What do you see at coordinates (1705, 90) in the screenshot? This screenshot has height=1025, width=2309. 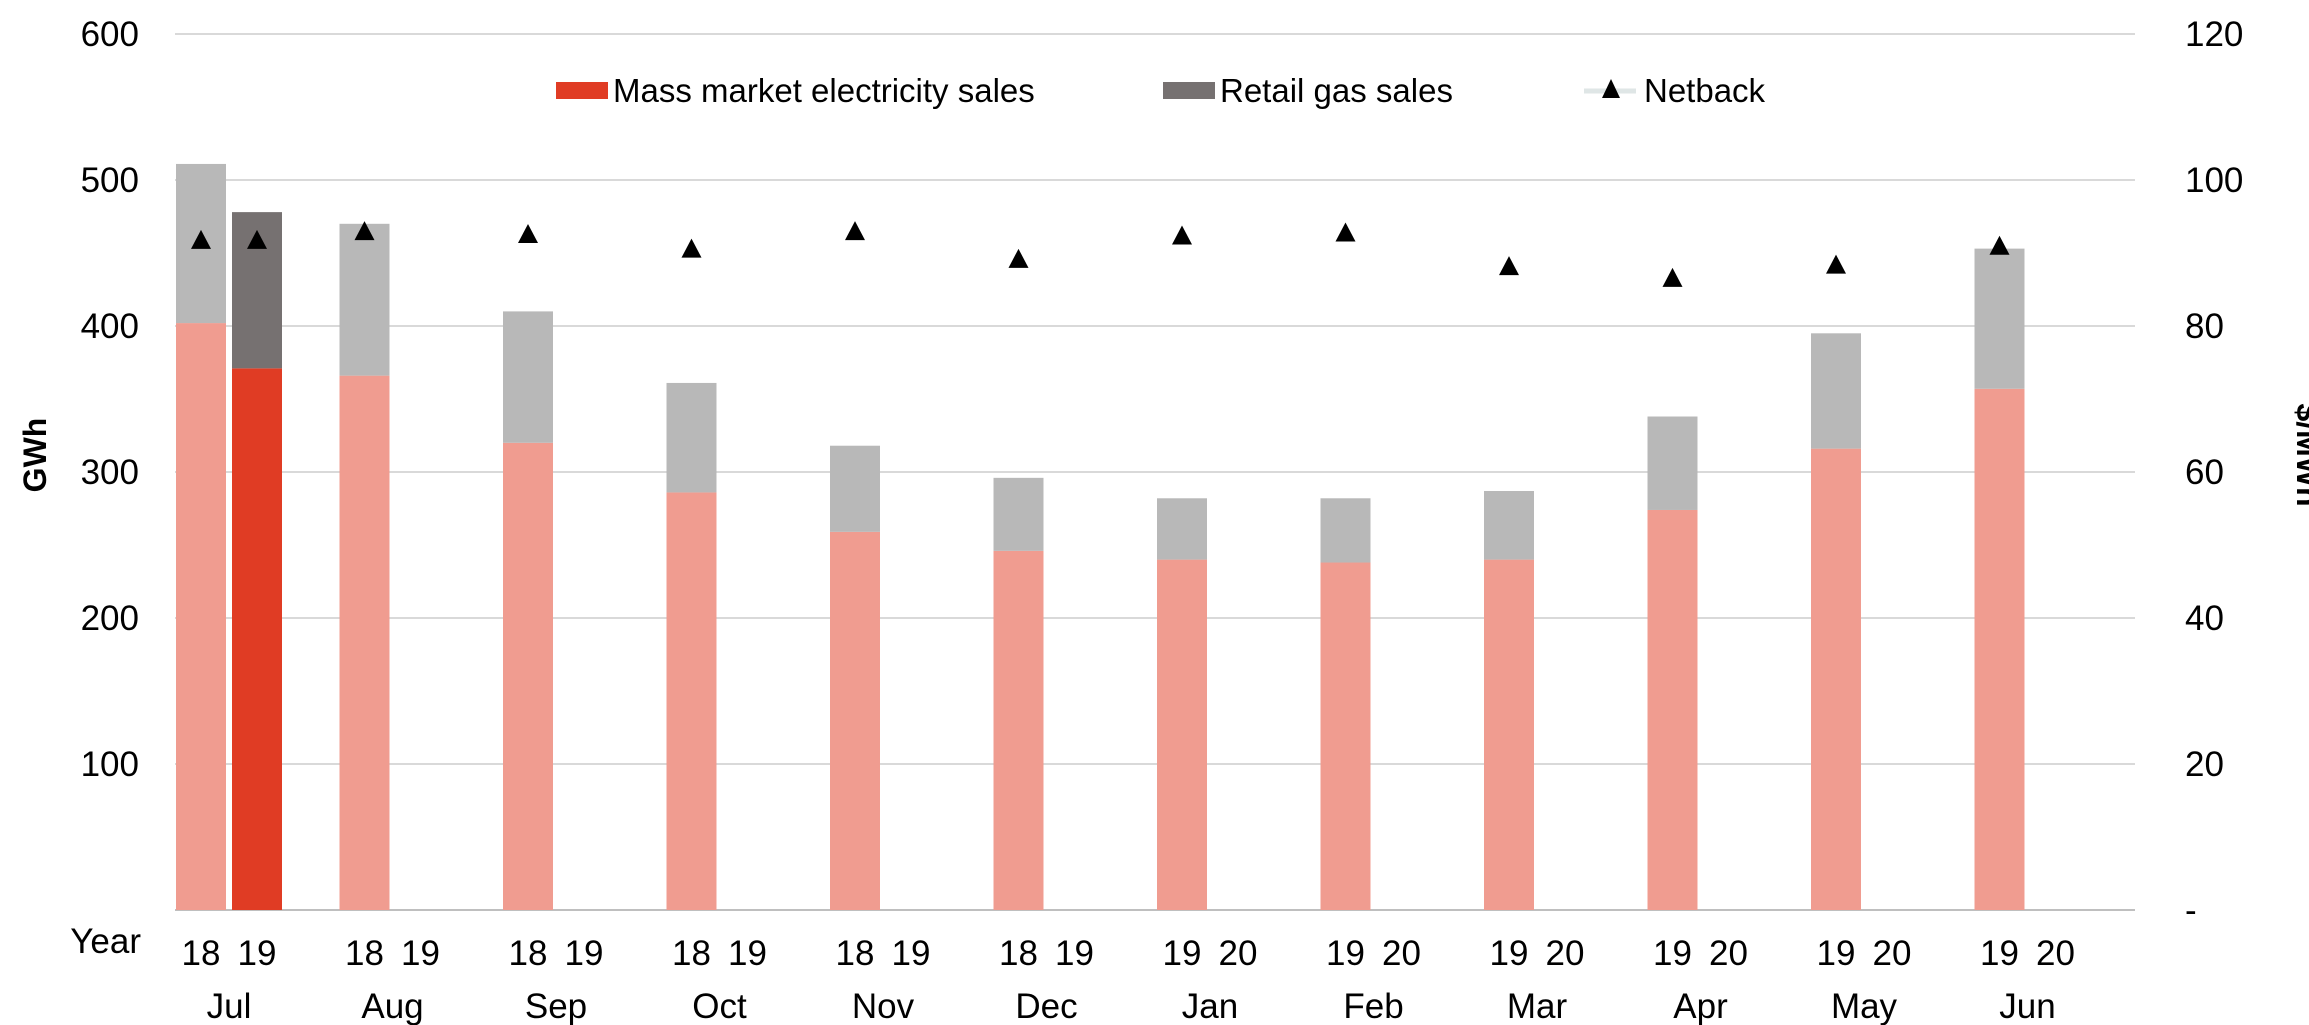 I see `legend-label-netback: Netback` at bounding box center [1705, 90].